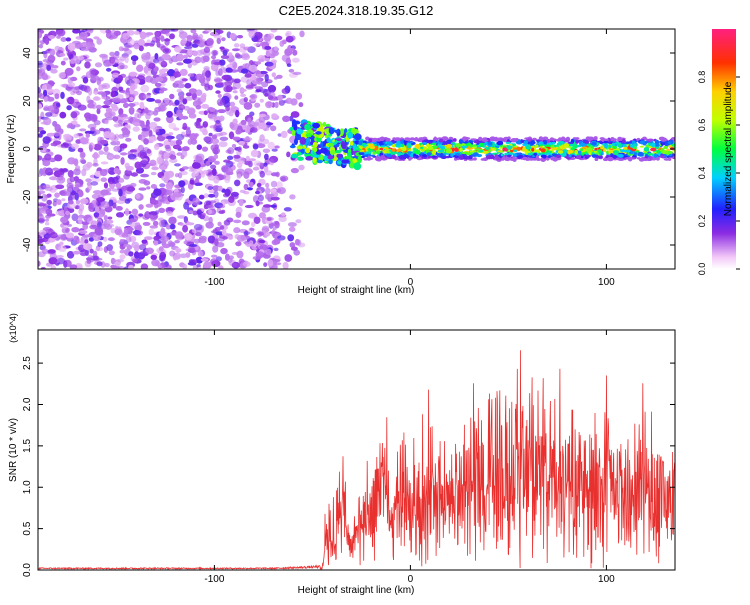 The image size is (750, 605). I want to click on colorbar-tick-label: 0.2, so click(702, 221).